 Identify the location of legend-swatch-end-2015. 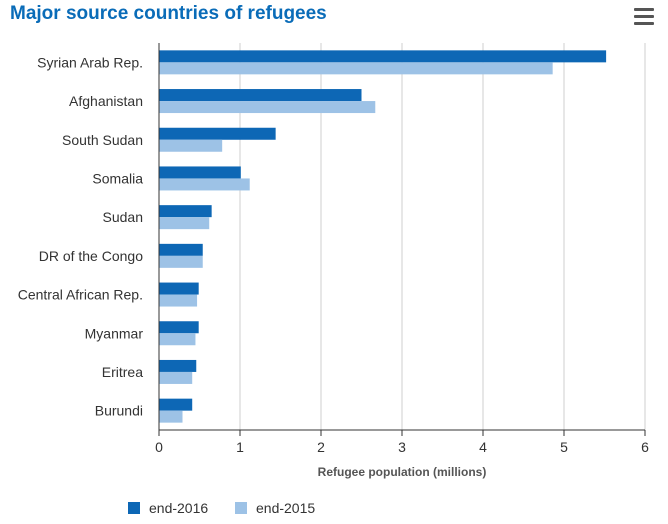
(241, 508).